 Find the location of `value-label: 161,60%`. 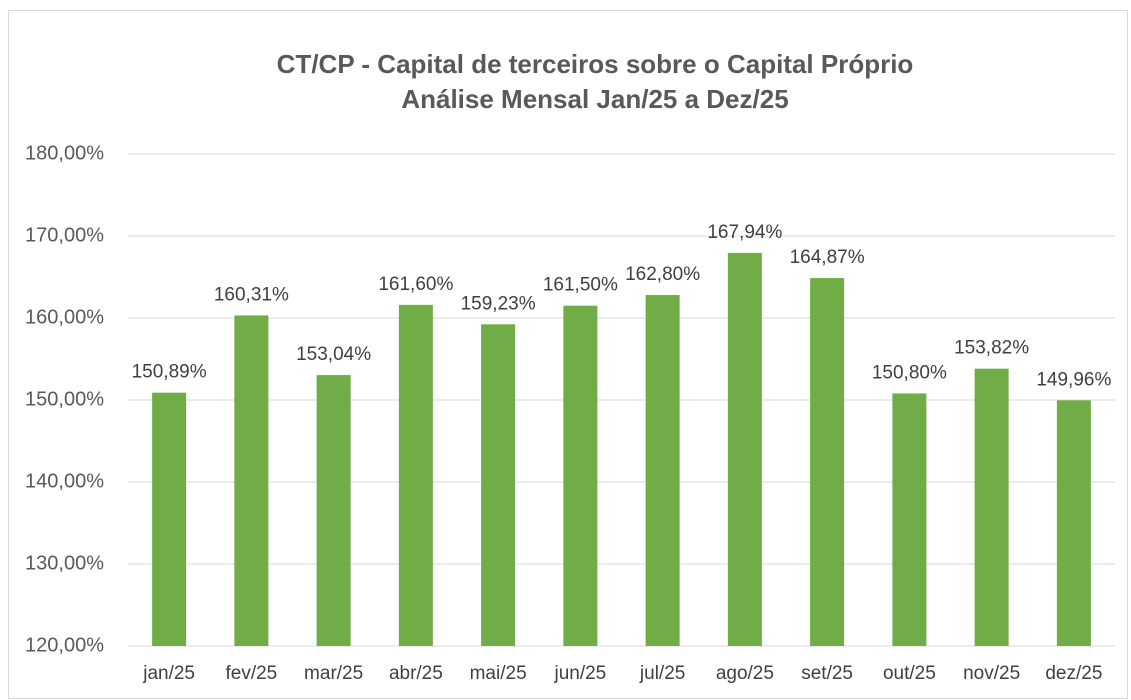

value-label: 161,60% is located at coordinates (415, 284).